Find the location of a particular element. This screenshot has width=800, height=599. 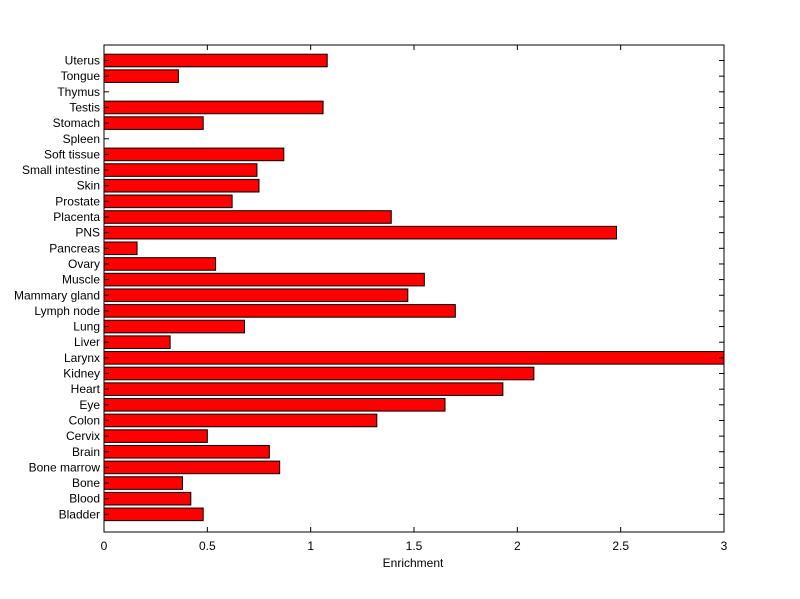

bar-placenta is located at coordinates (247, 217).